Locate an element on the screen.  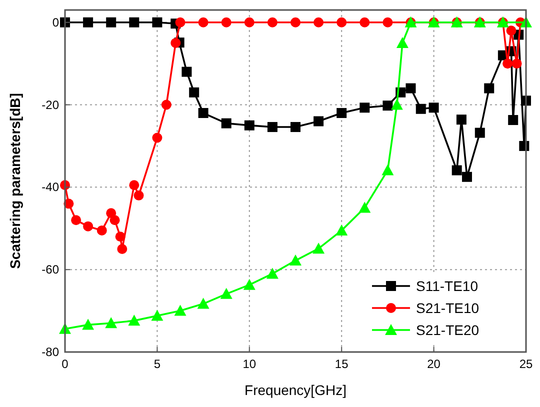
x-tick-label: 5 is located at coordinates (157, 364).